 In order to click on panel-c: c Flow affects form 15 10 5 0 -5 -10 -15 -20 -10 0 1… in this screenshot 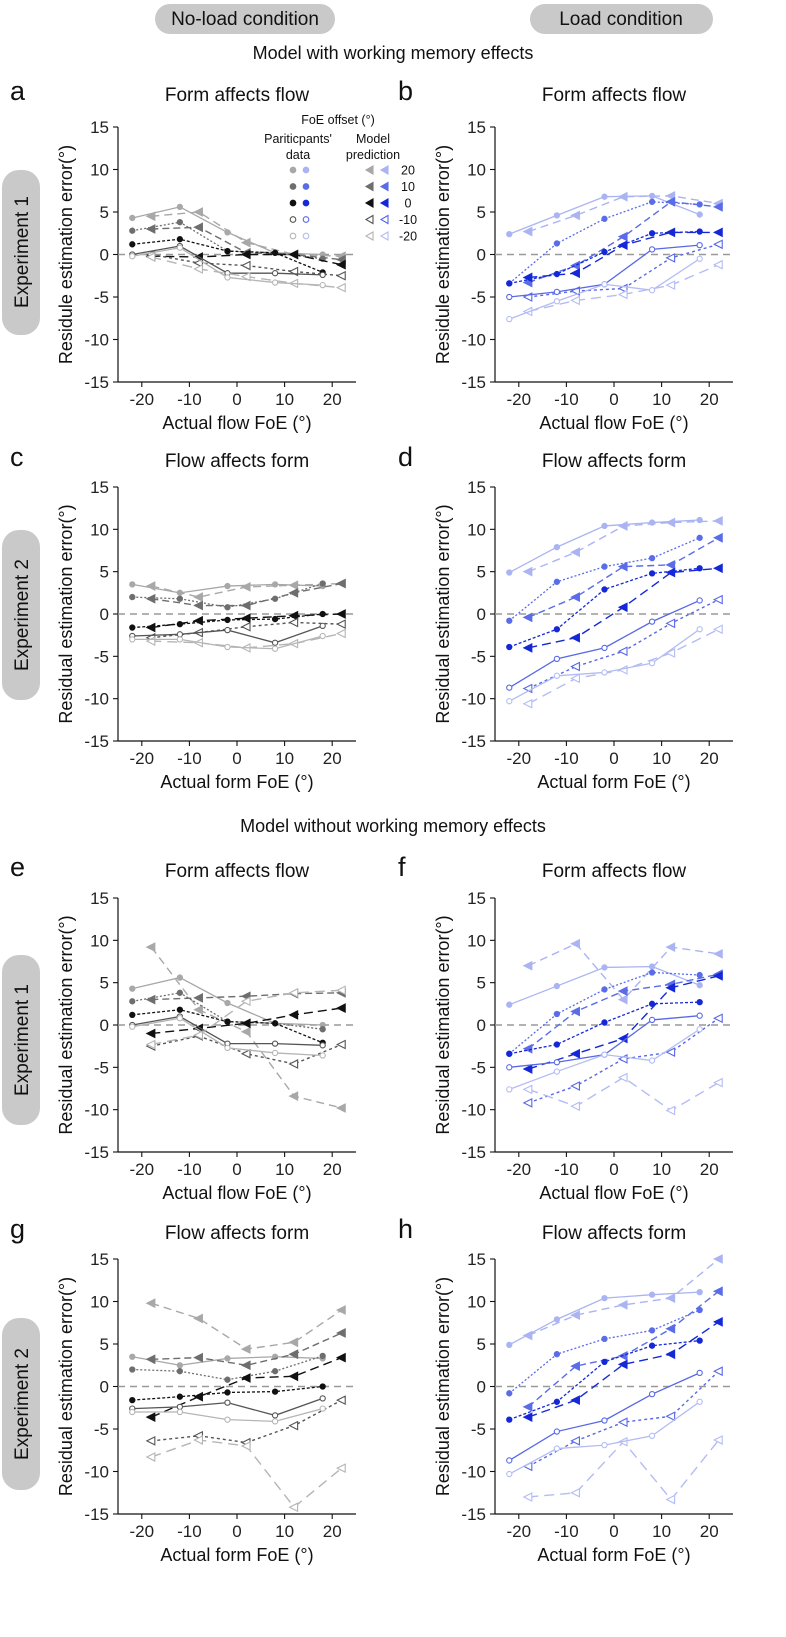, I will do `click(183, 617)`.